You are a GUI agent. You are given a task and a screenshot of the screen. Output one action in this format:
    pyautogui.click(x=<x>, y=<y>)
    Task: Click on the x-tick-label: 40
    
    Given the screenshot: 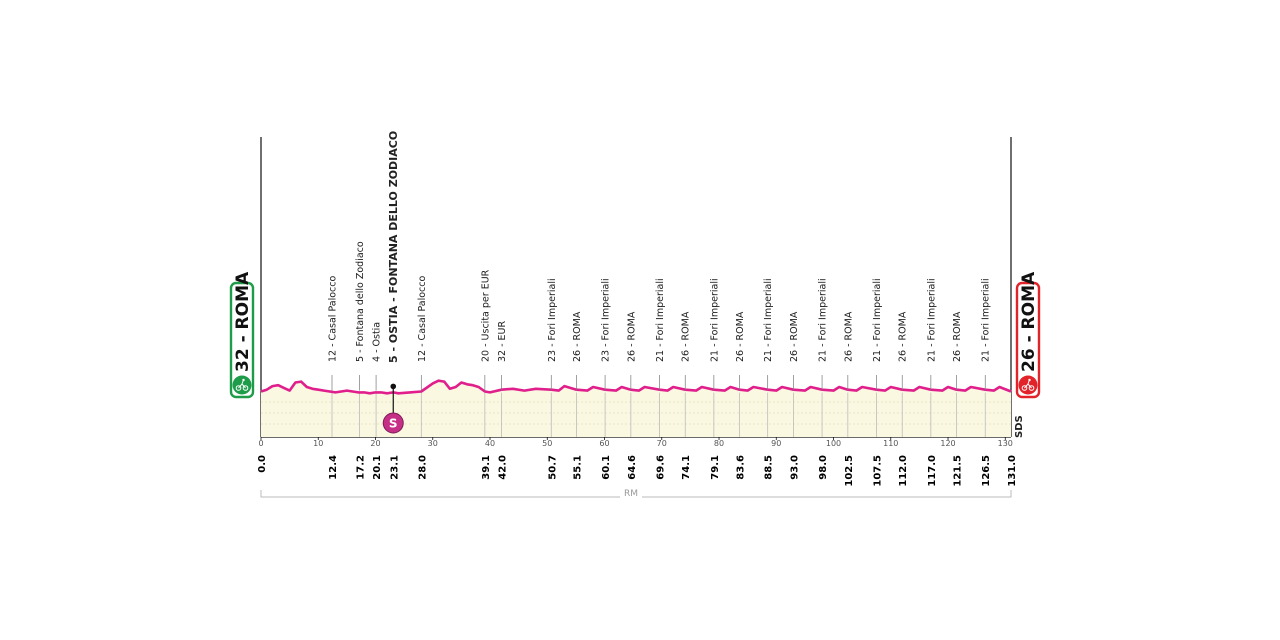 What is the action you would take?
    pyautogui.click(x=490, y=443)
    